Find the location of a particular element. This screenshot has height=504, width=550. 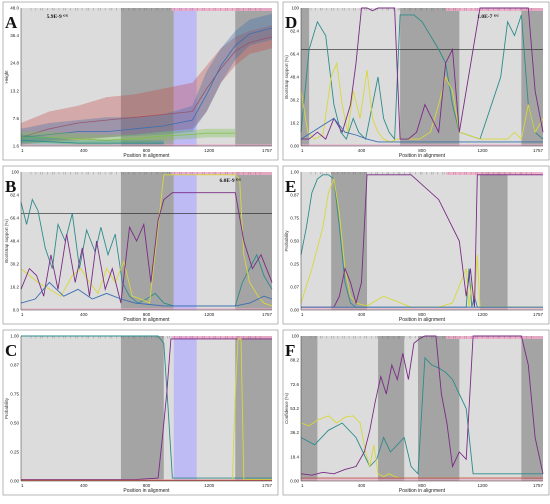

y-tick-label: 82.4 is located at coordinates (294, 31).